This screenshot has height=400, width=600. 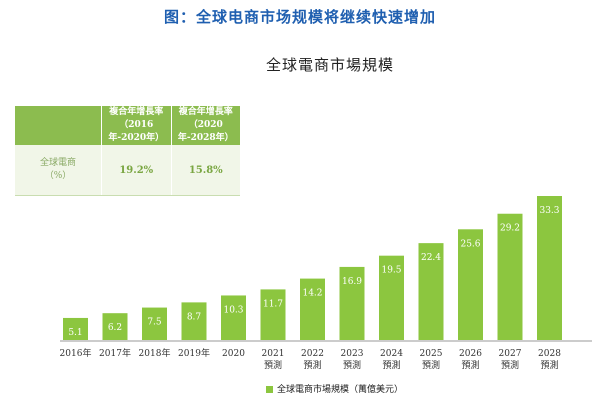 I want to click on legend-swatch, so click(x=269, y=389).